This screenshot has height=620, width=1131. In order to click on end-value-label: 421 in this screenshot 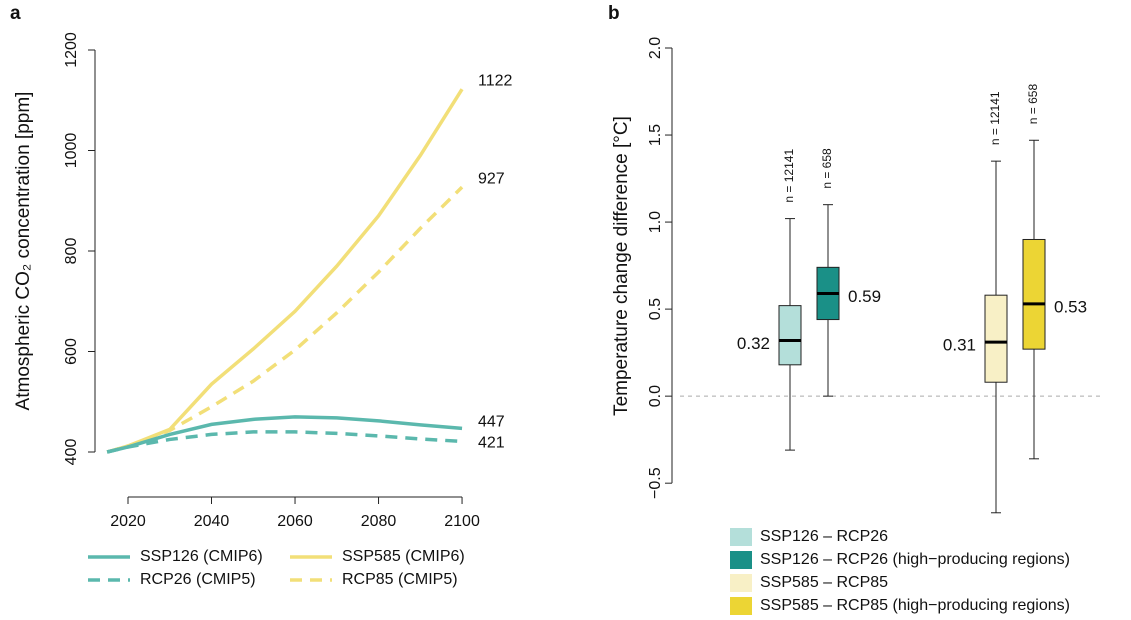, I will do `click(491, 443)`.